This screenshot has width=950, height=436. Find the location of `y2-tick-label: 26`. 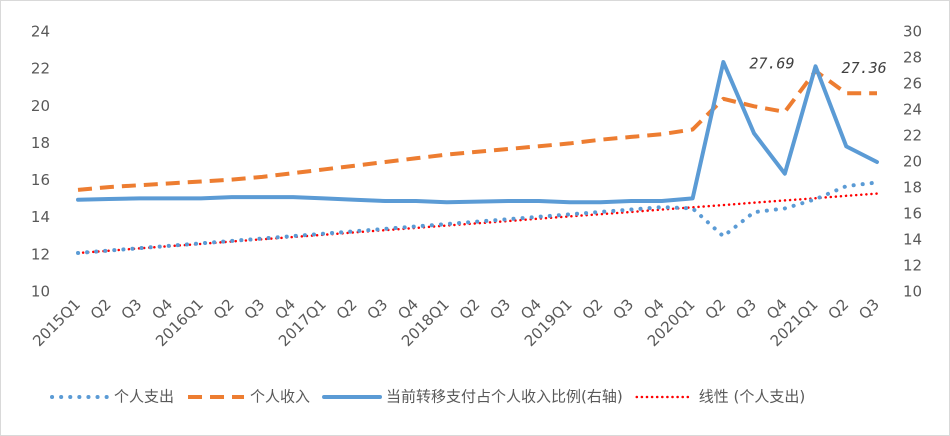

y2-tick-label: 26 is located at coordinates (912, 84).